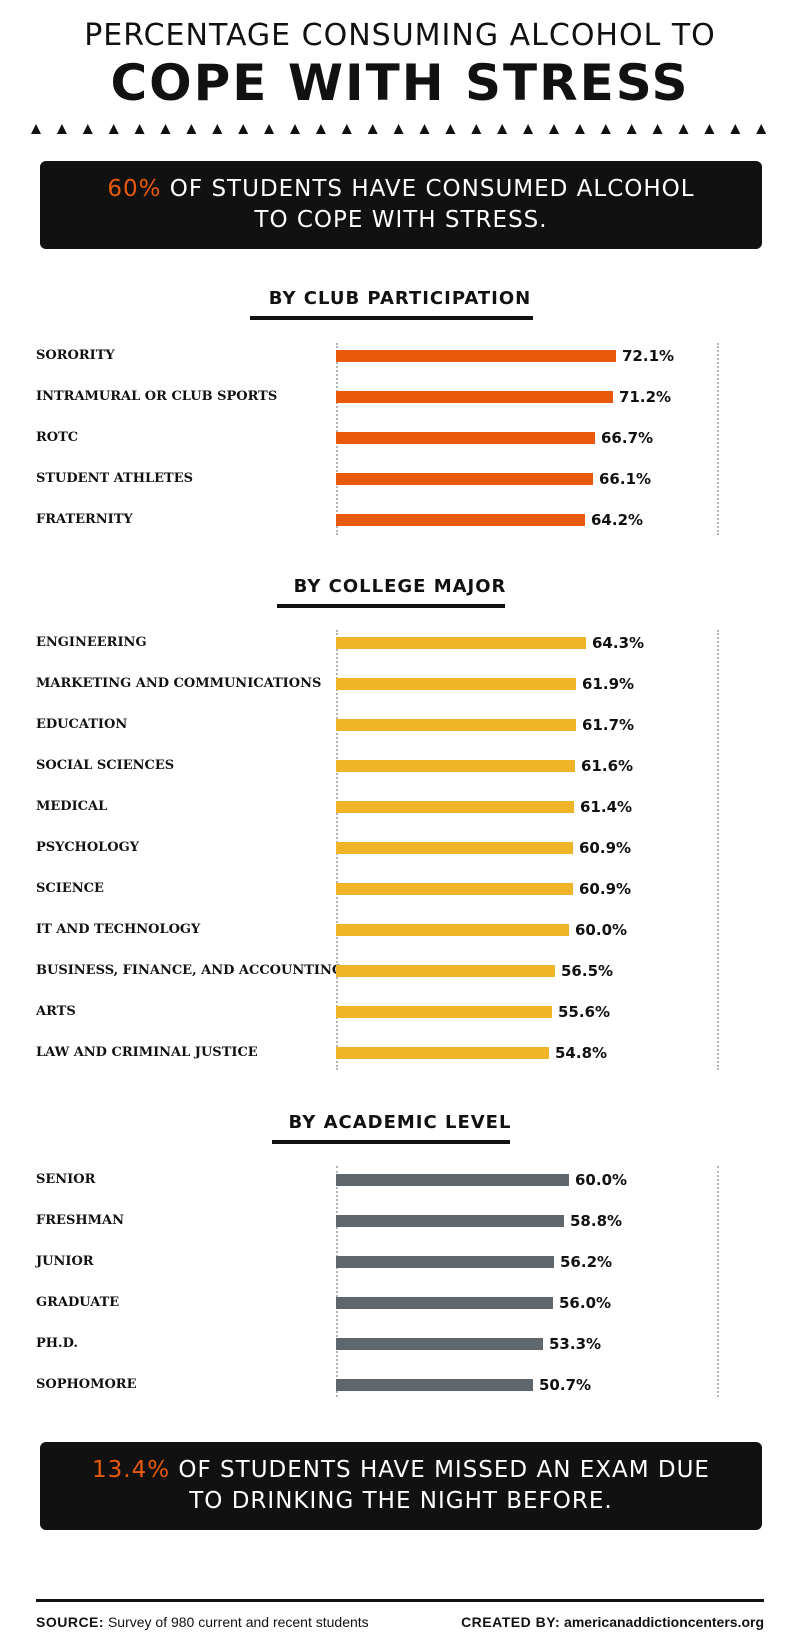 This screenshot has width=800, height=1651. Describe the element at coordinates (662, 1622) in the screenshot. I see `footer-credit-text: americanaddictioncenters.org` at that location.